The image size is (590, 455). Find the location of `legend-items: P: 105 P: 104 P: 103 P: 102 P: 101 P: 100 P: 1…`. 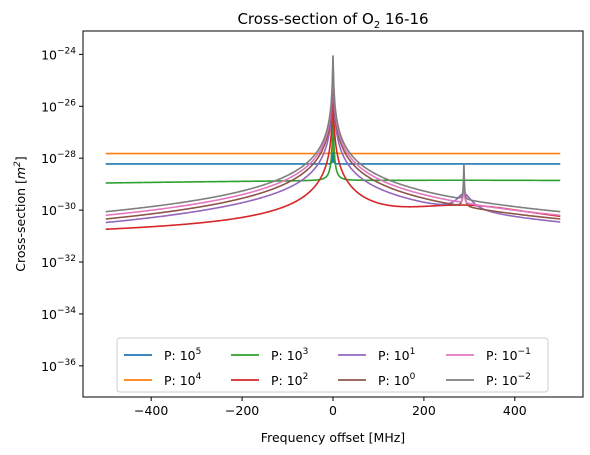

legend-items: P: 105 P: 104 P: 103 P: 102 P: 101 P: 100 P: 1… is located at coordinates (327, 367).